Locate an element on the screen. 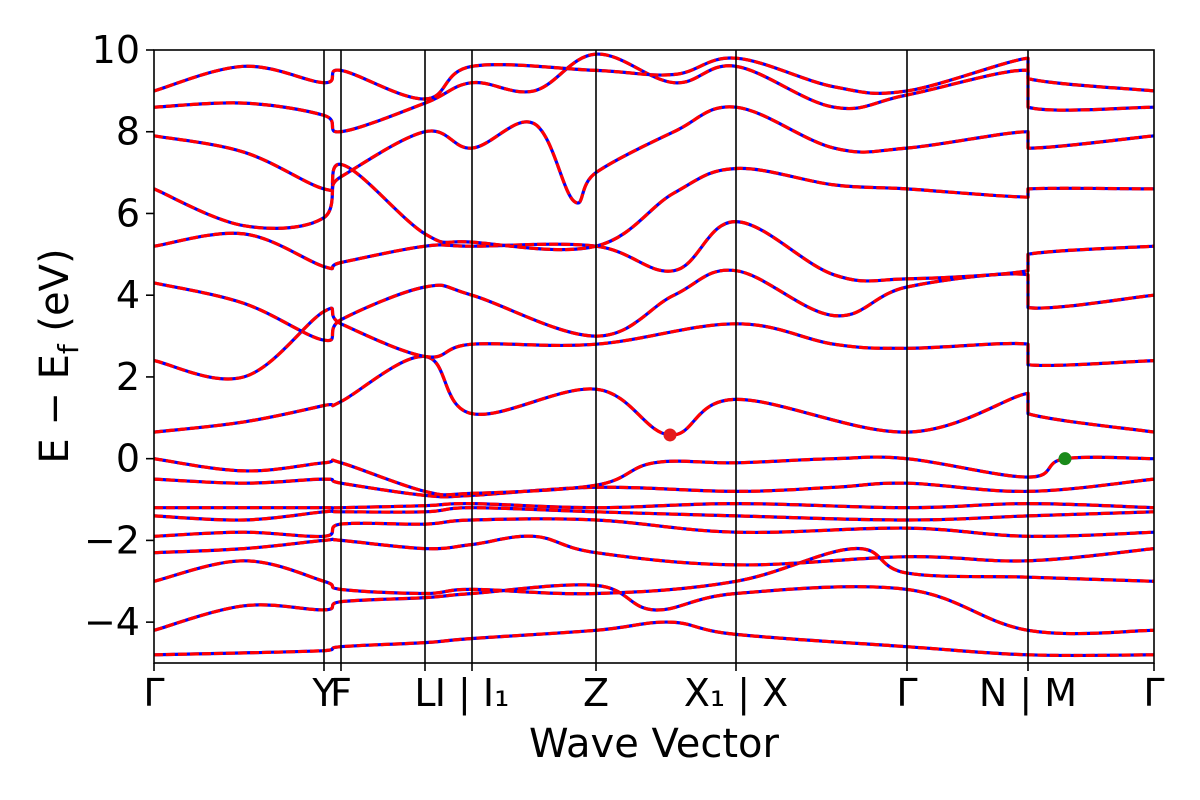  band-line-1-overlay is located at coordinates (654, 639).